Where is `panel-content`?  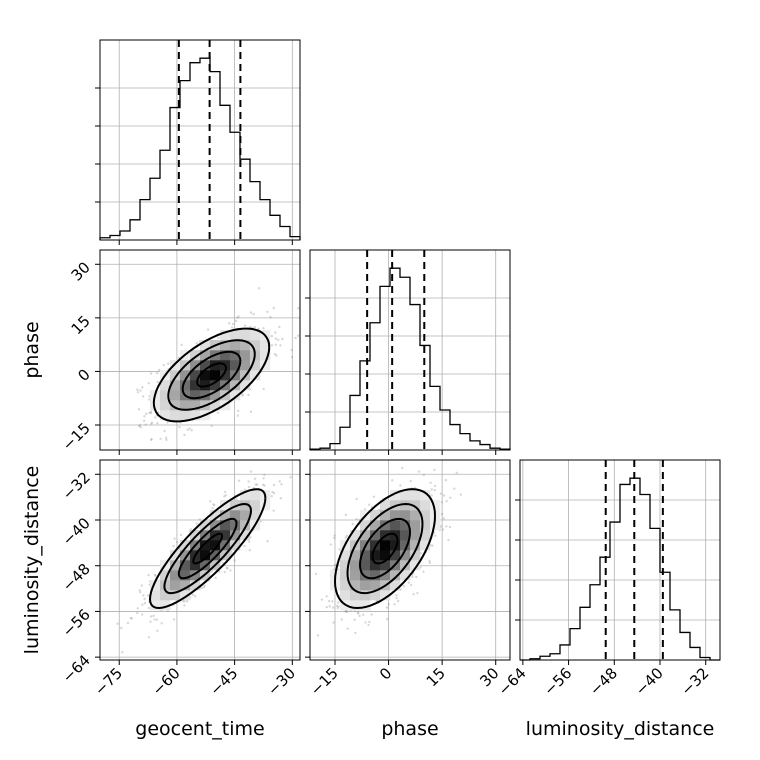 panel-content is located at coordinates (218, 364).